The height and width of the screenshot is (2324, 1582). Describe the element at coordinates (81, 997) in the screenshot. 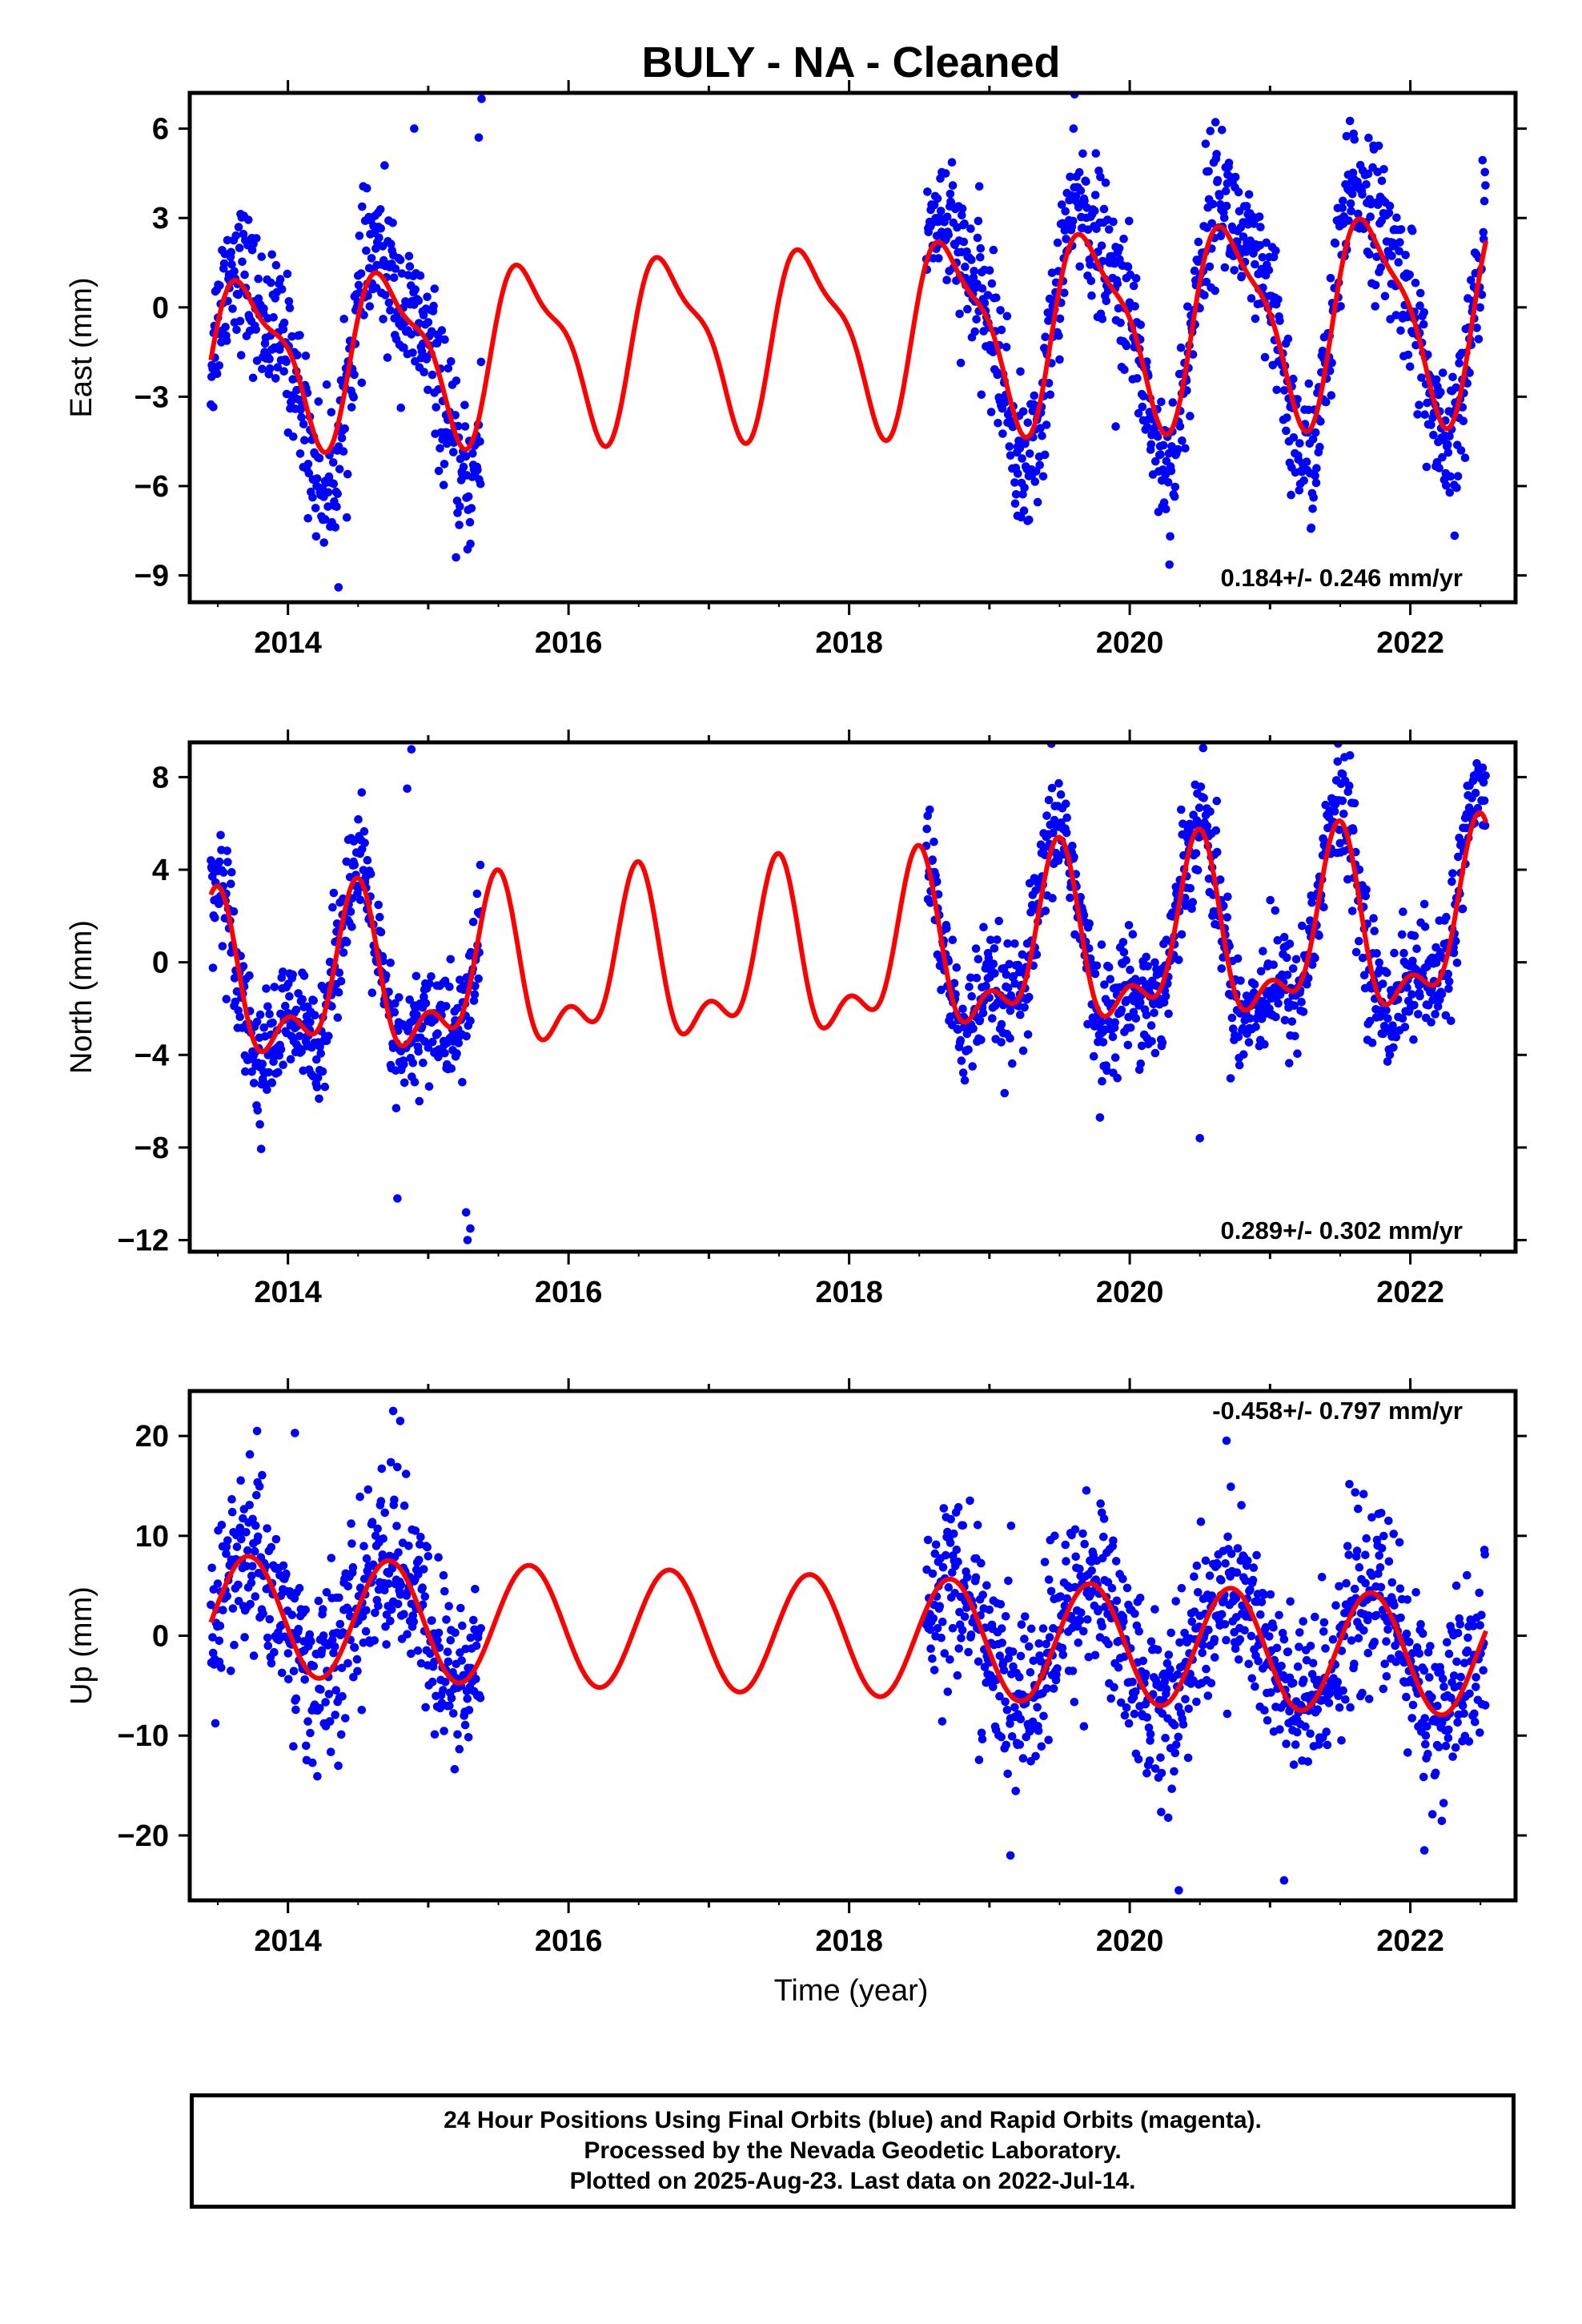

I see `north-y-axis-label: North (mm)` at that location.